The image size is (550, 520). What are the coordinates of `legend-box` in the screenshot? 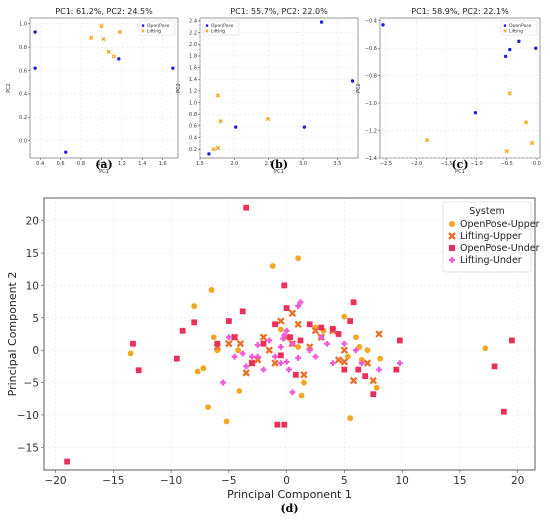 It's located at (157, 28).